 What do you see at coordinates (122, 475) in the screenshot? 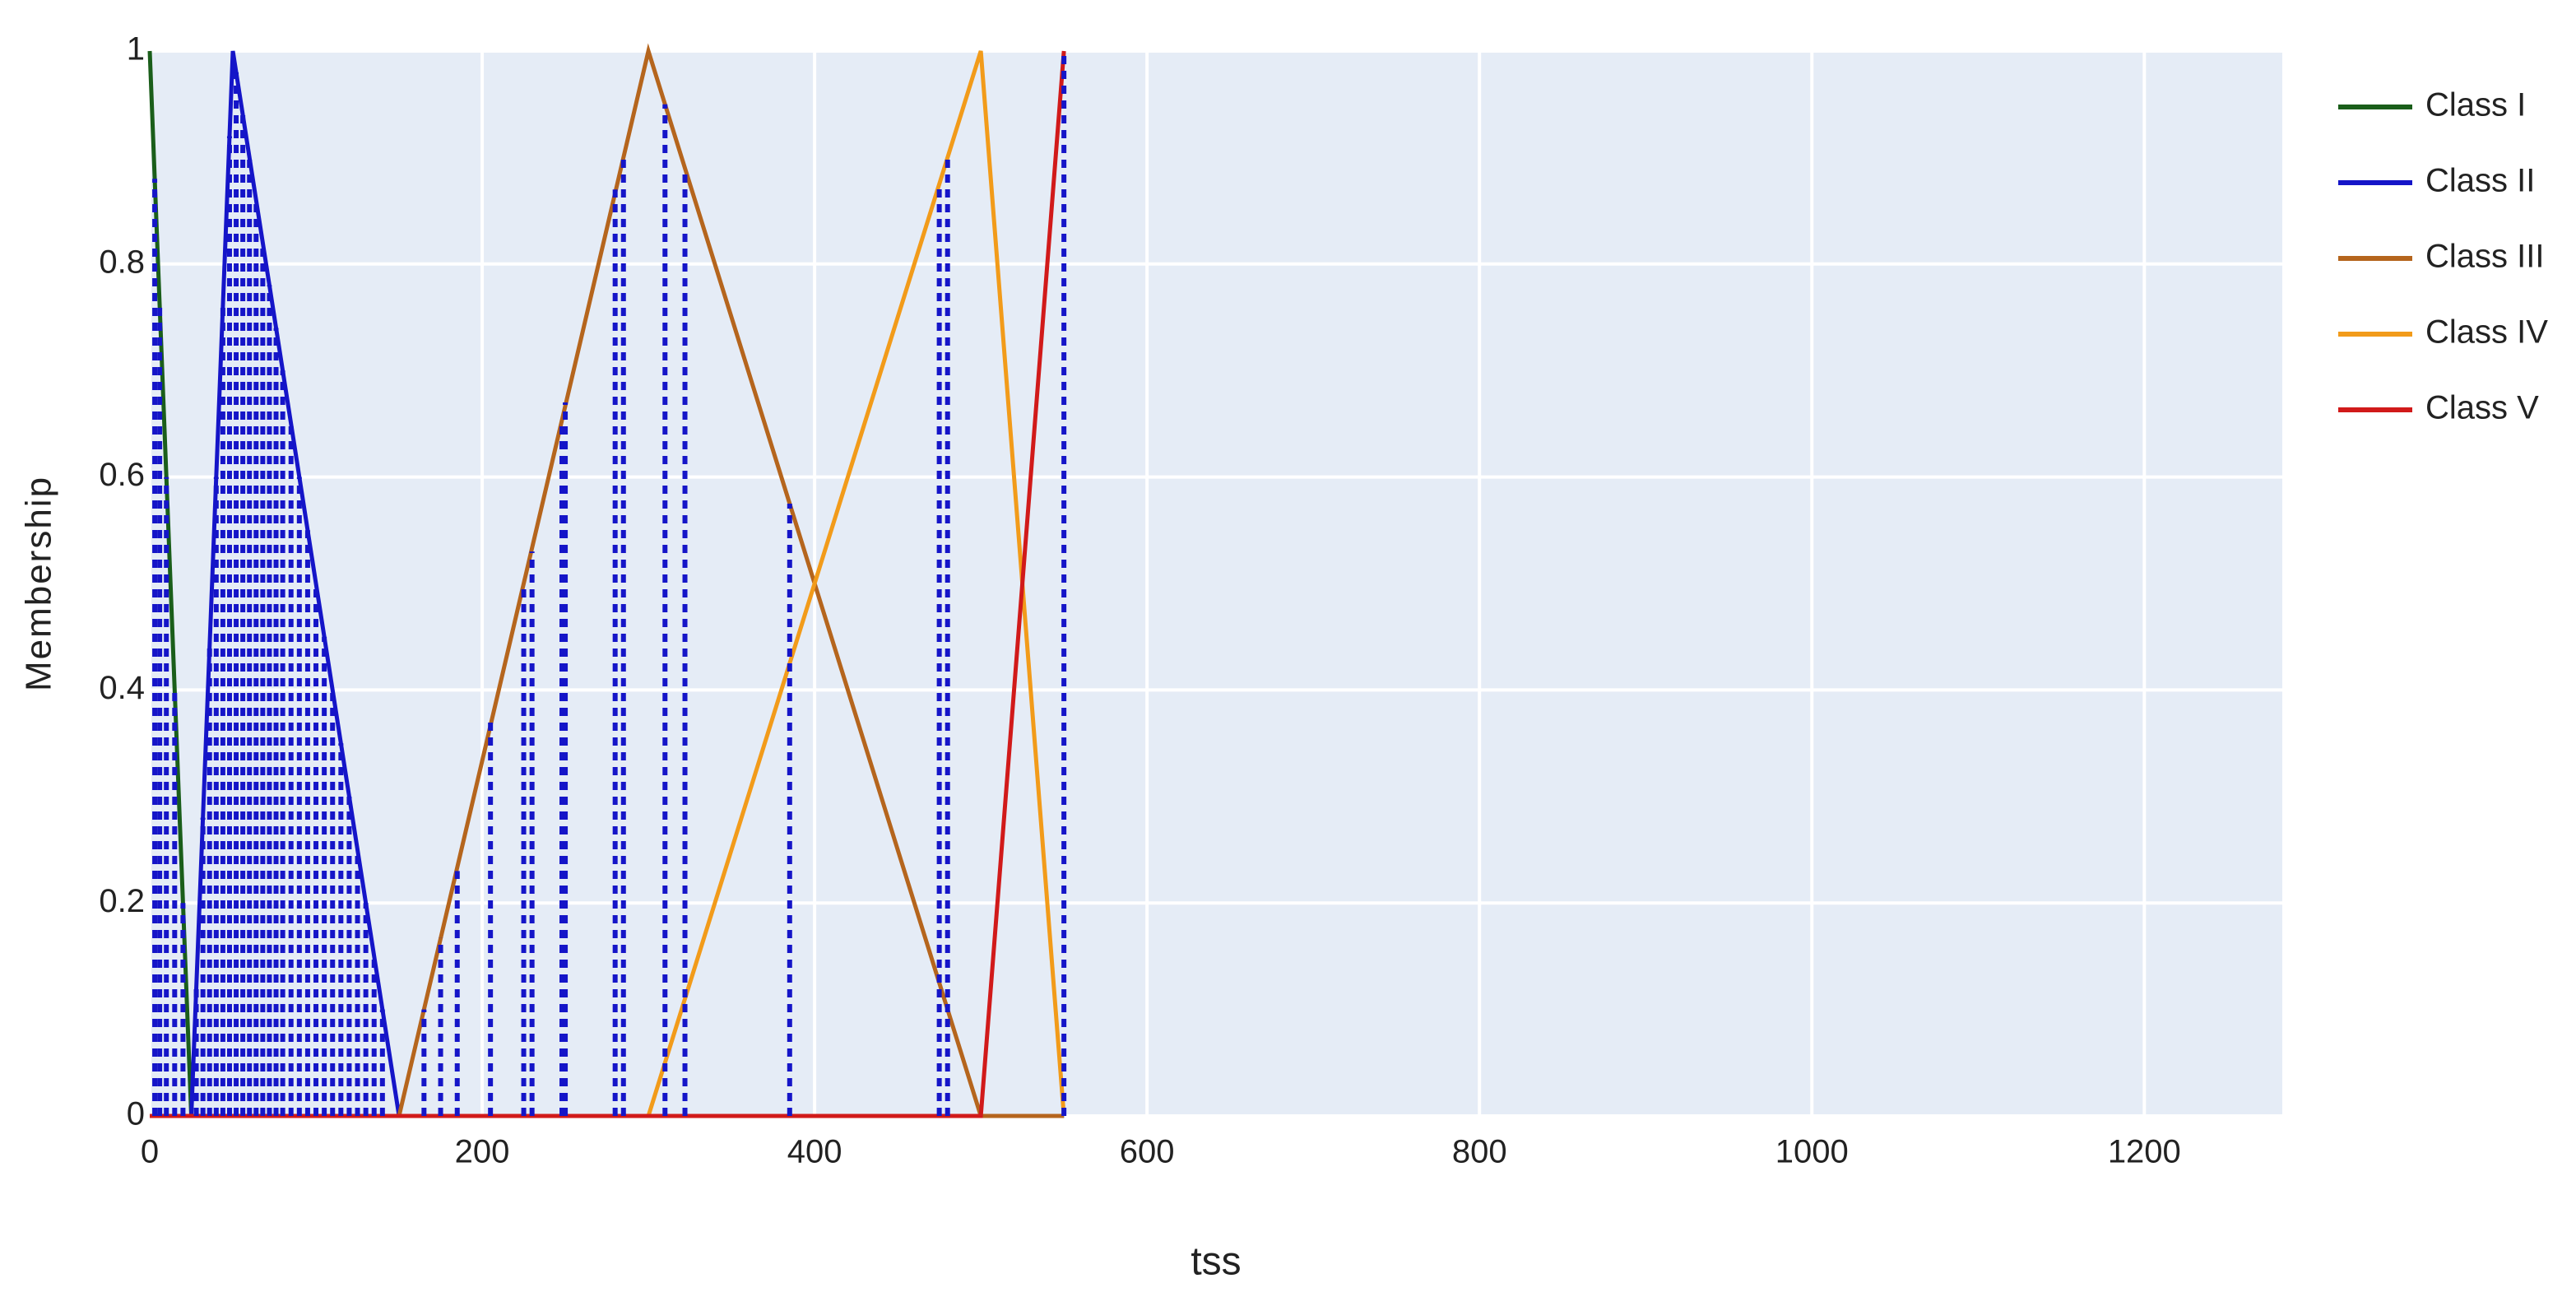
I see `y-tick-label: 0.6` at bounding box center [122, 475].